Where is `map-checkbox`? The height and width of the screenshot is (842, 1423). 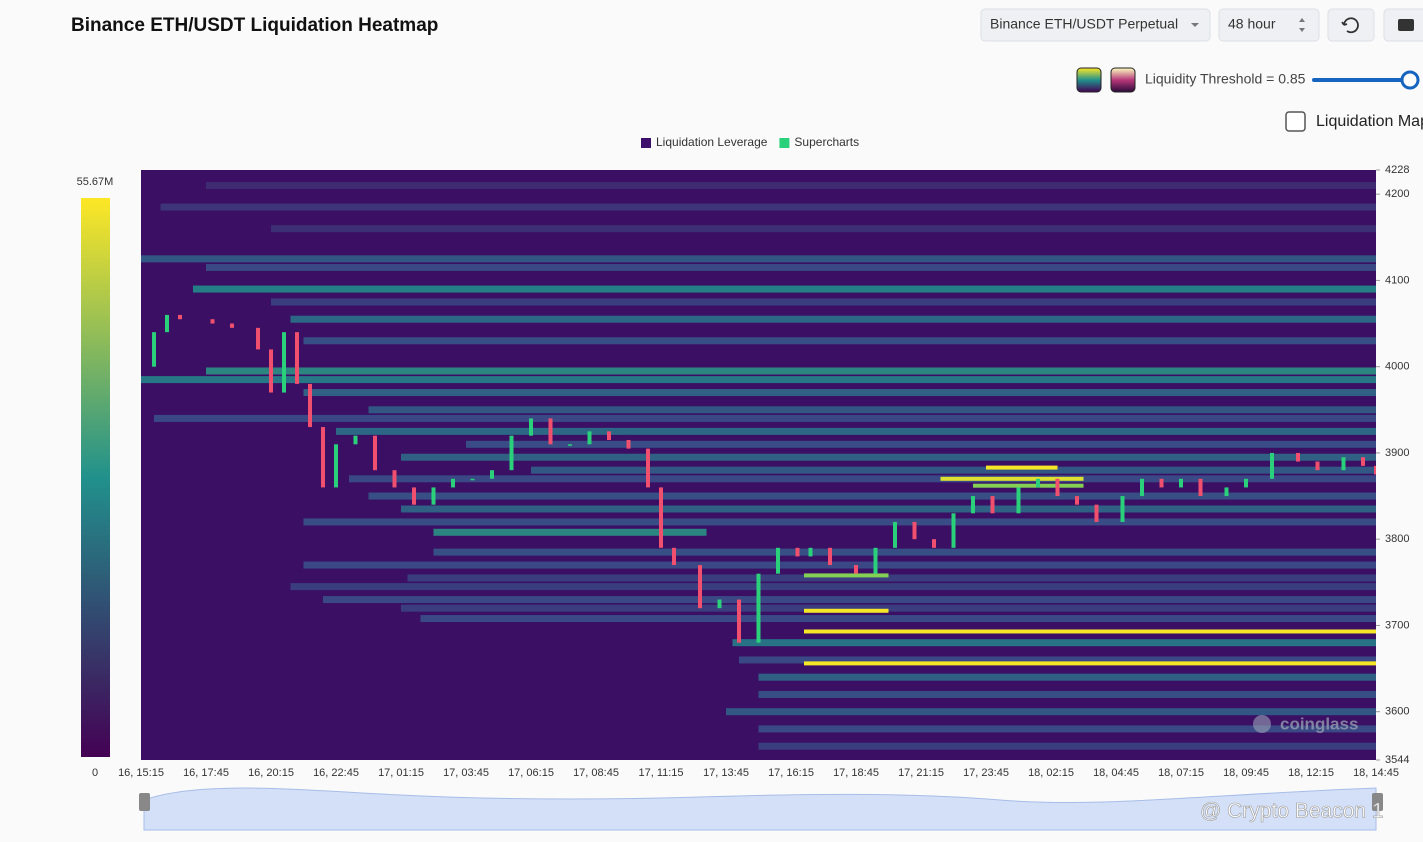 map-checkbox is located at coordinates (1295, 121).